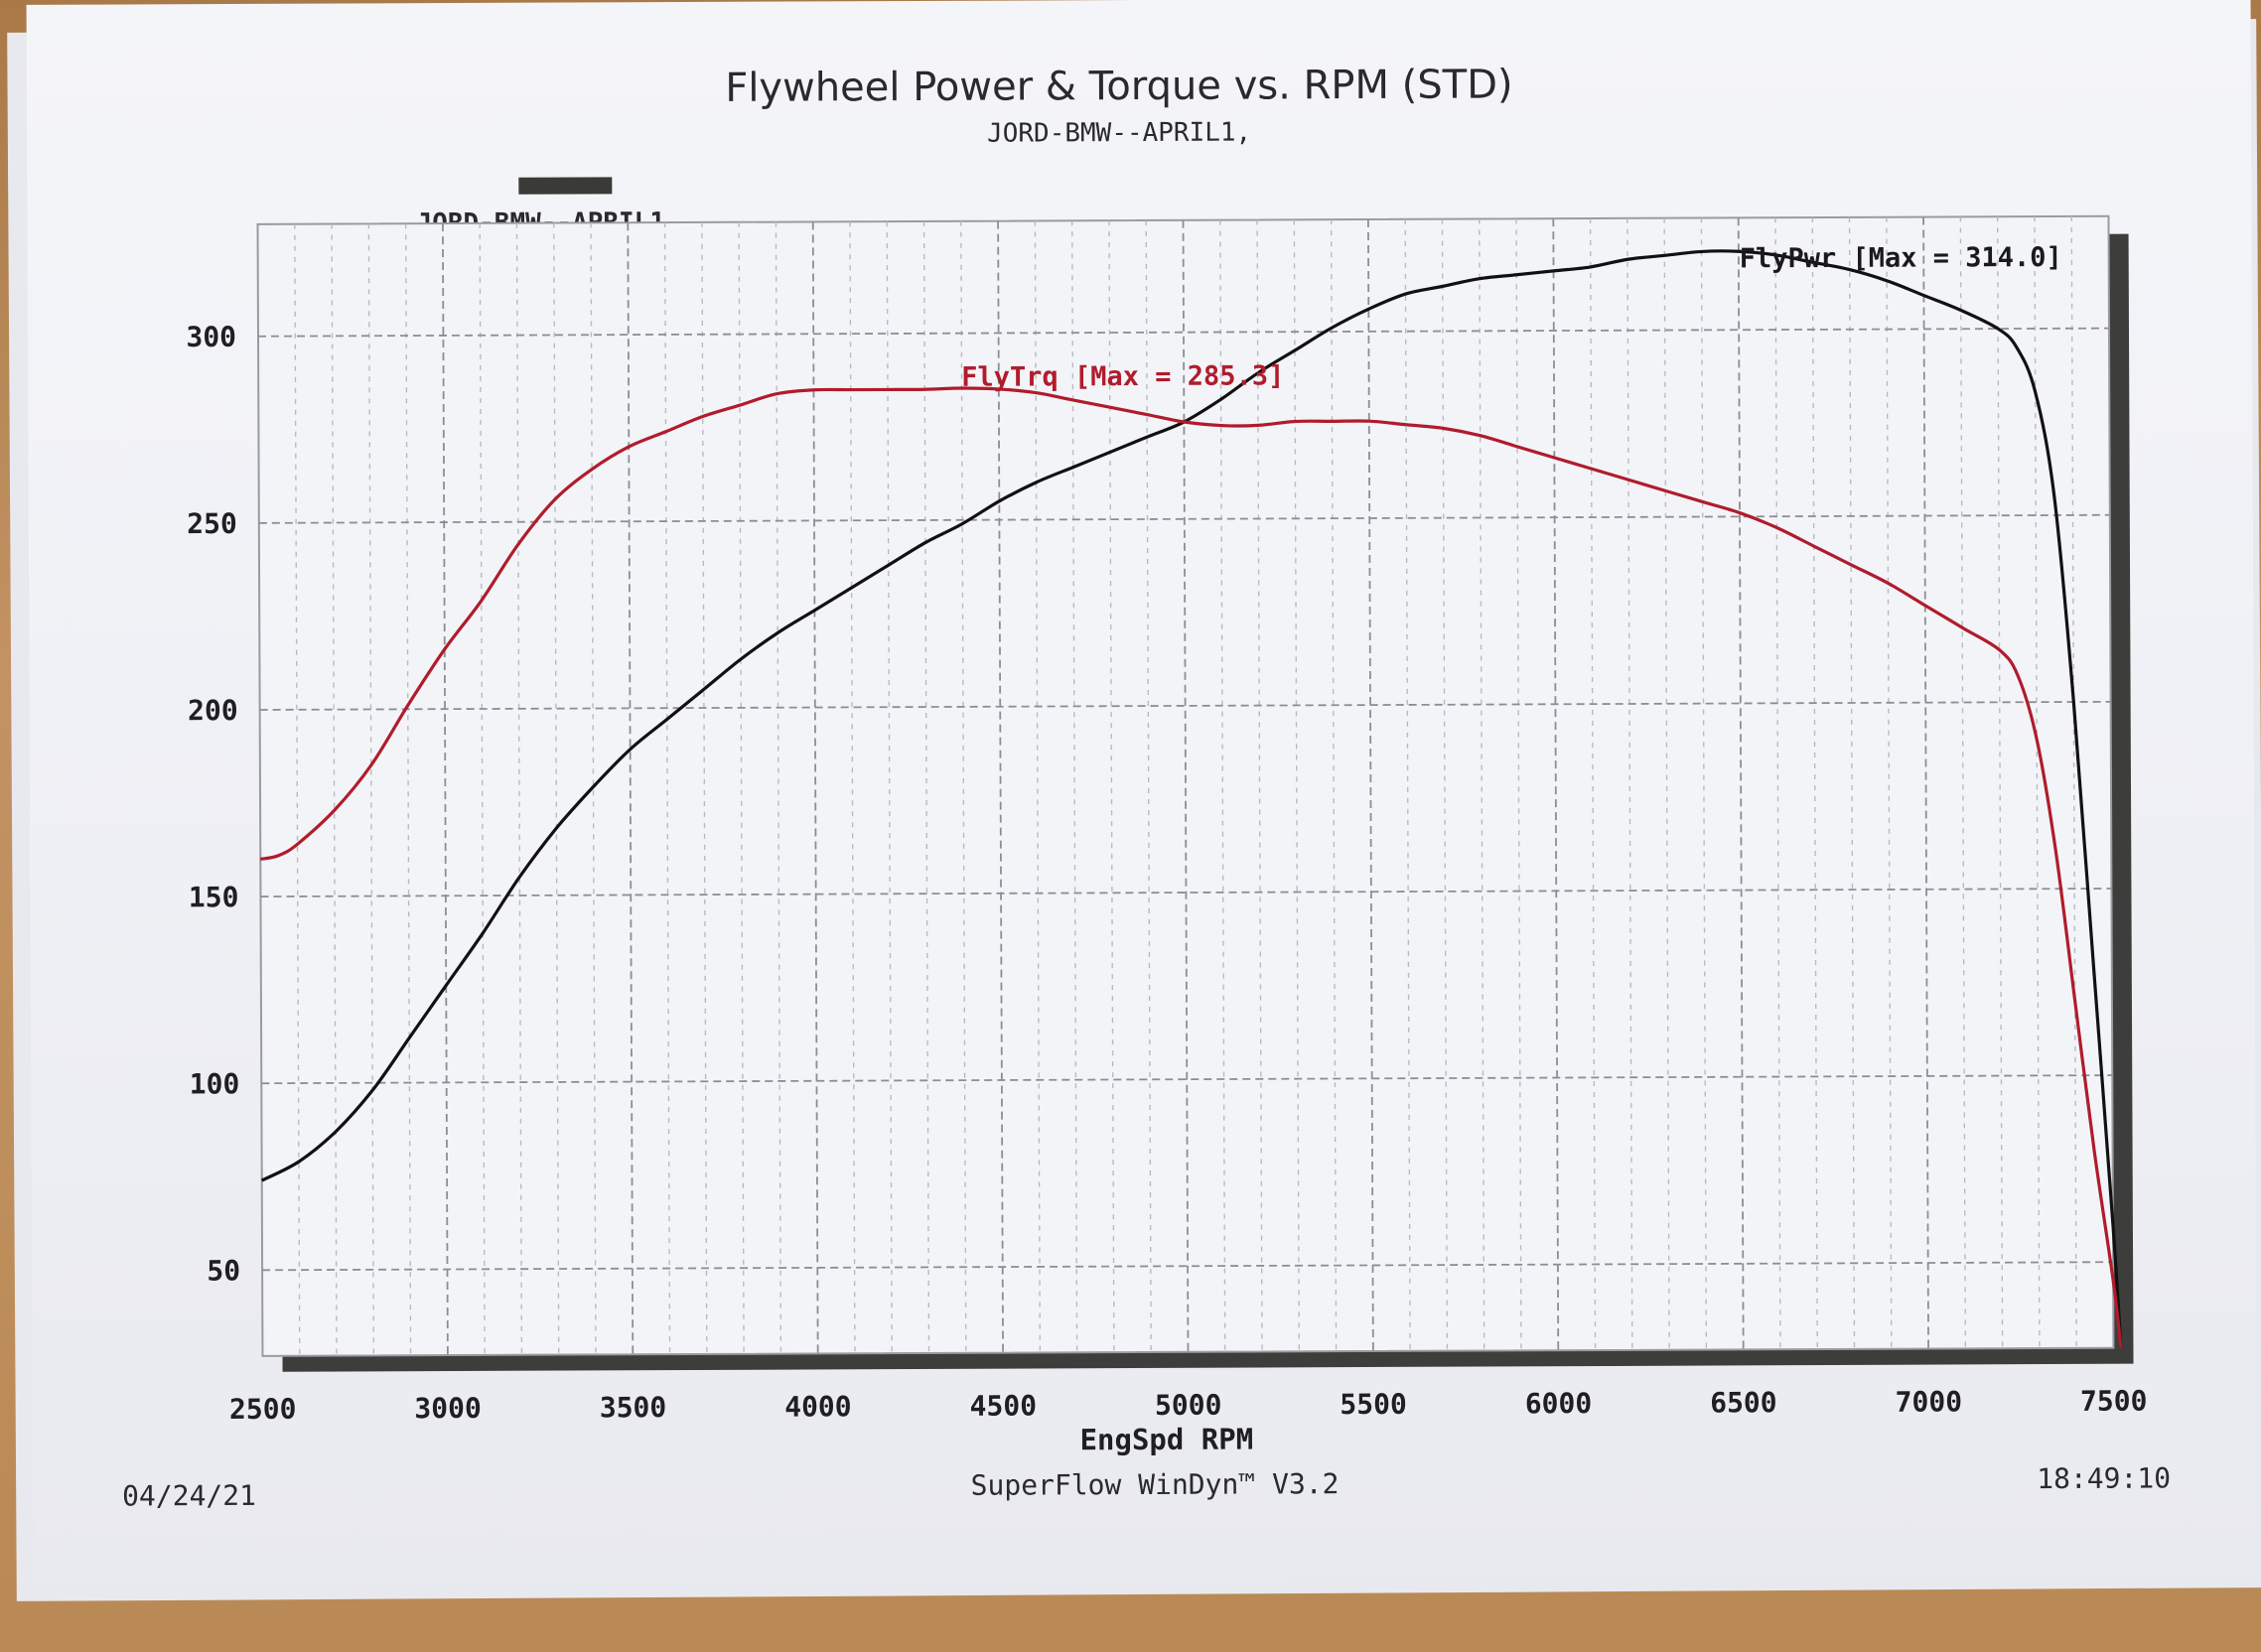  Describe the element at coordinates (215, 1083) in the screenshot. I see `y-tick-label: 100` at that location.